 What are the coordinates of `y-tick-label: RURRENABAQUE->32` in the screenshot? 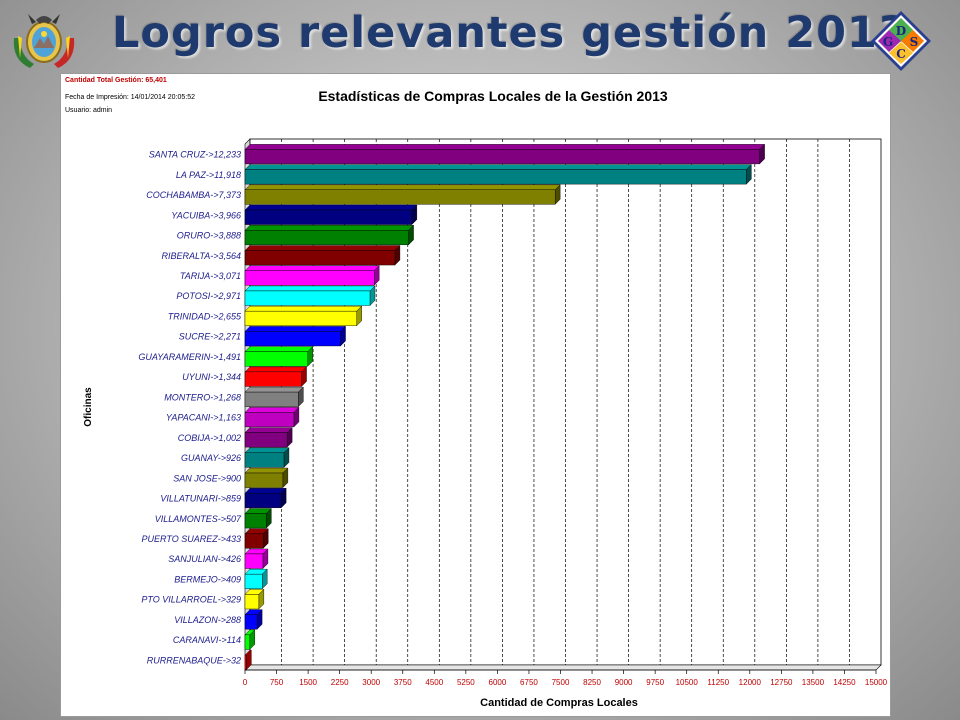 It's located at (194, 660).